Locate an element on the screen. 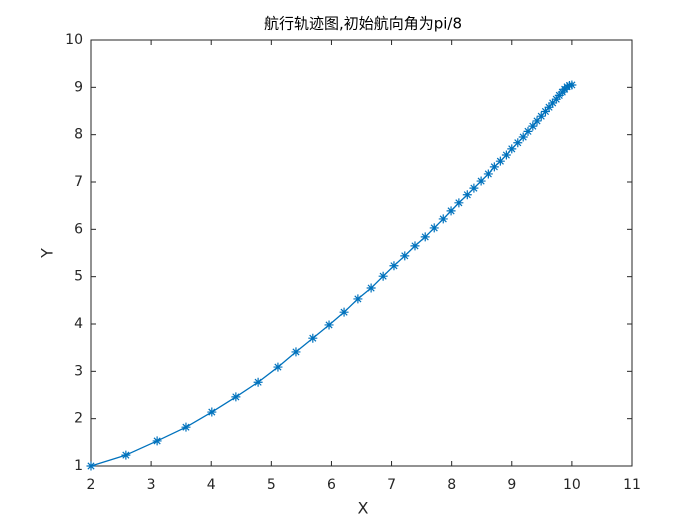 The image size is (700, 525). x-tick-label: 3 is located at coordinates (151, 485).